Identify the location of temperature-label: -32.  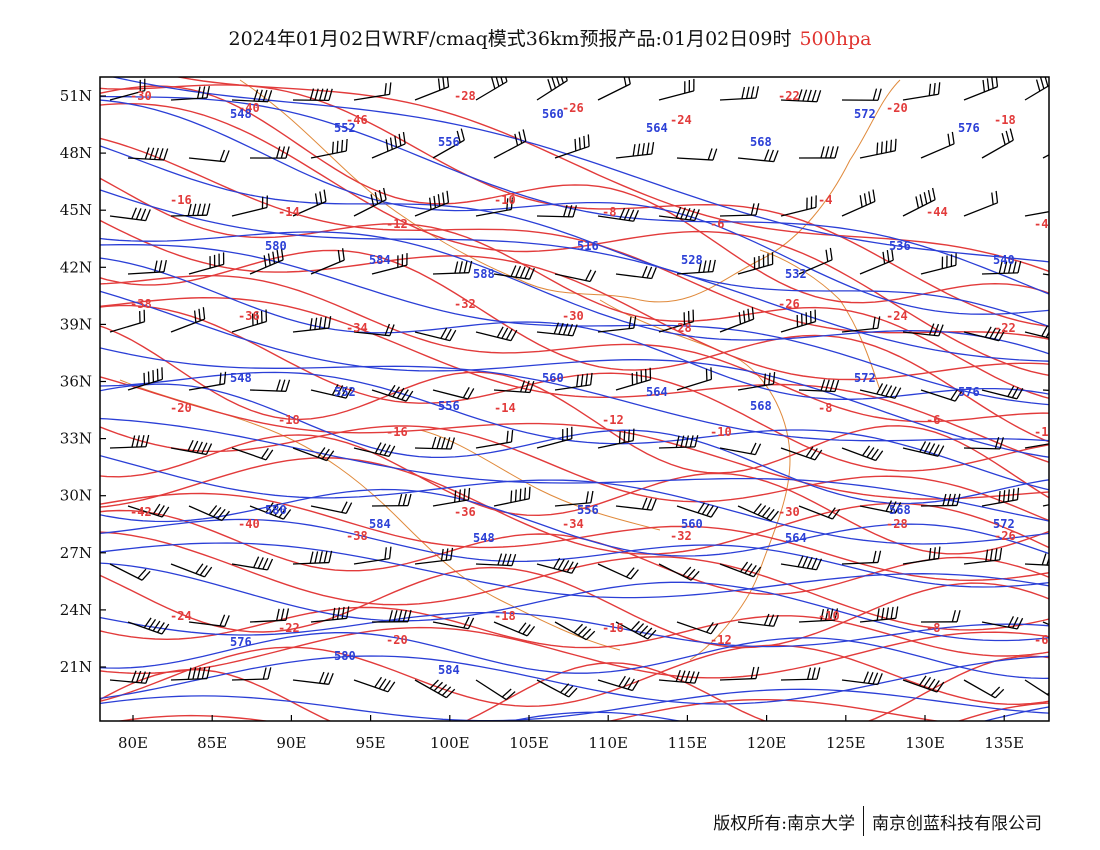
(465, 304).